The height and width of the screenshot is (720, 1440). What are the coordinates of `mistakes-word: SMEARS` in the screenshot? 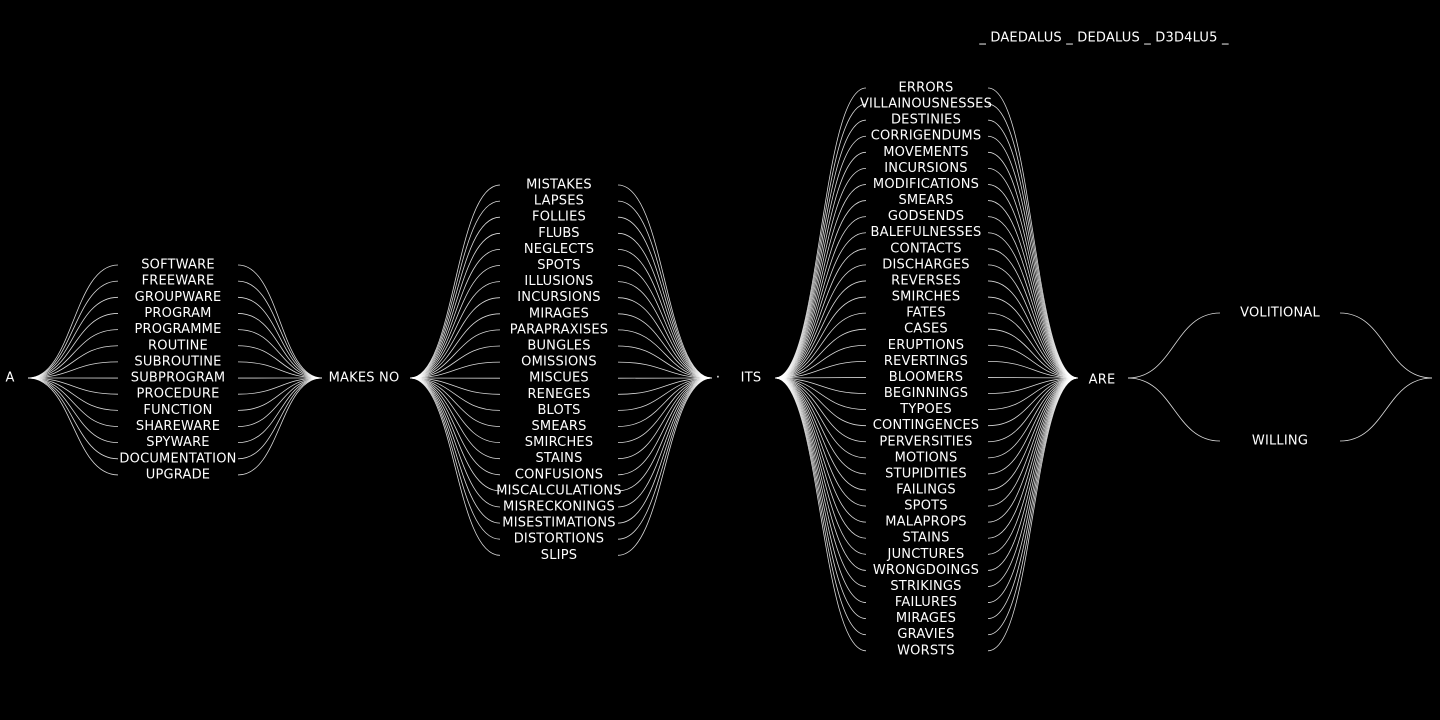 It's located at (558, 426).